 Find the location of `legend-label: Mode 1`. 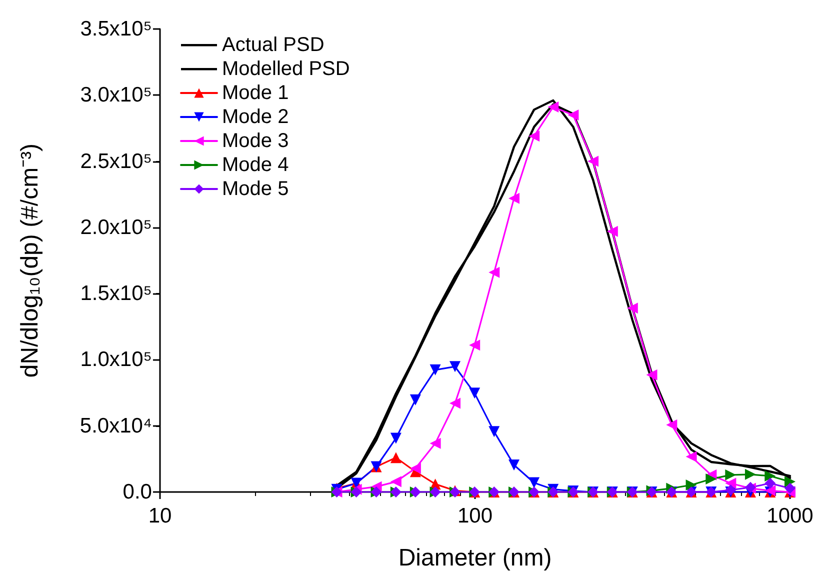

legend-label: Mode 1 is located at coordinates (255, 93).